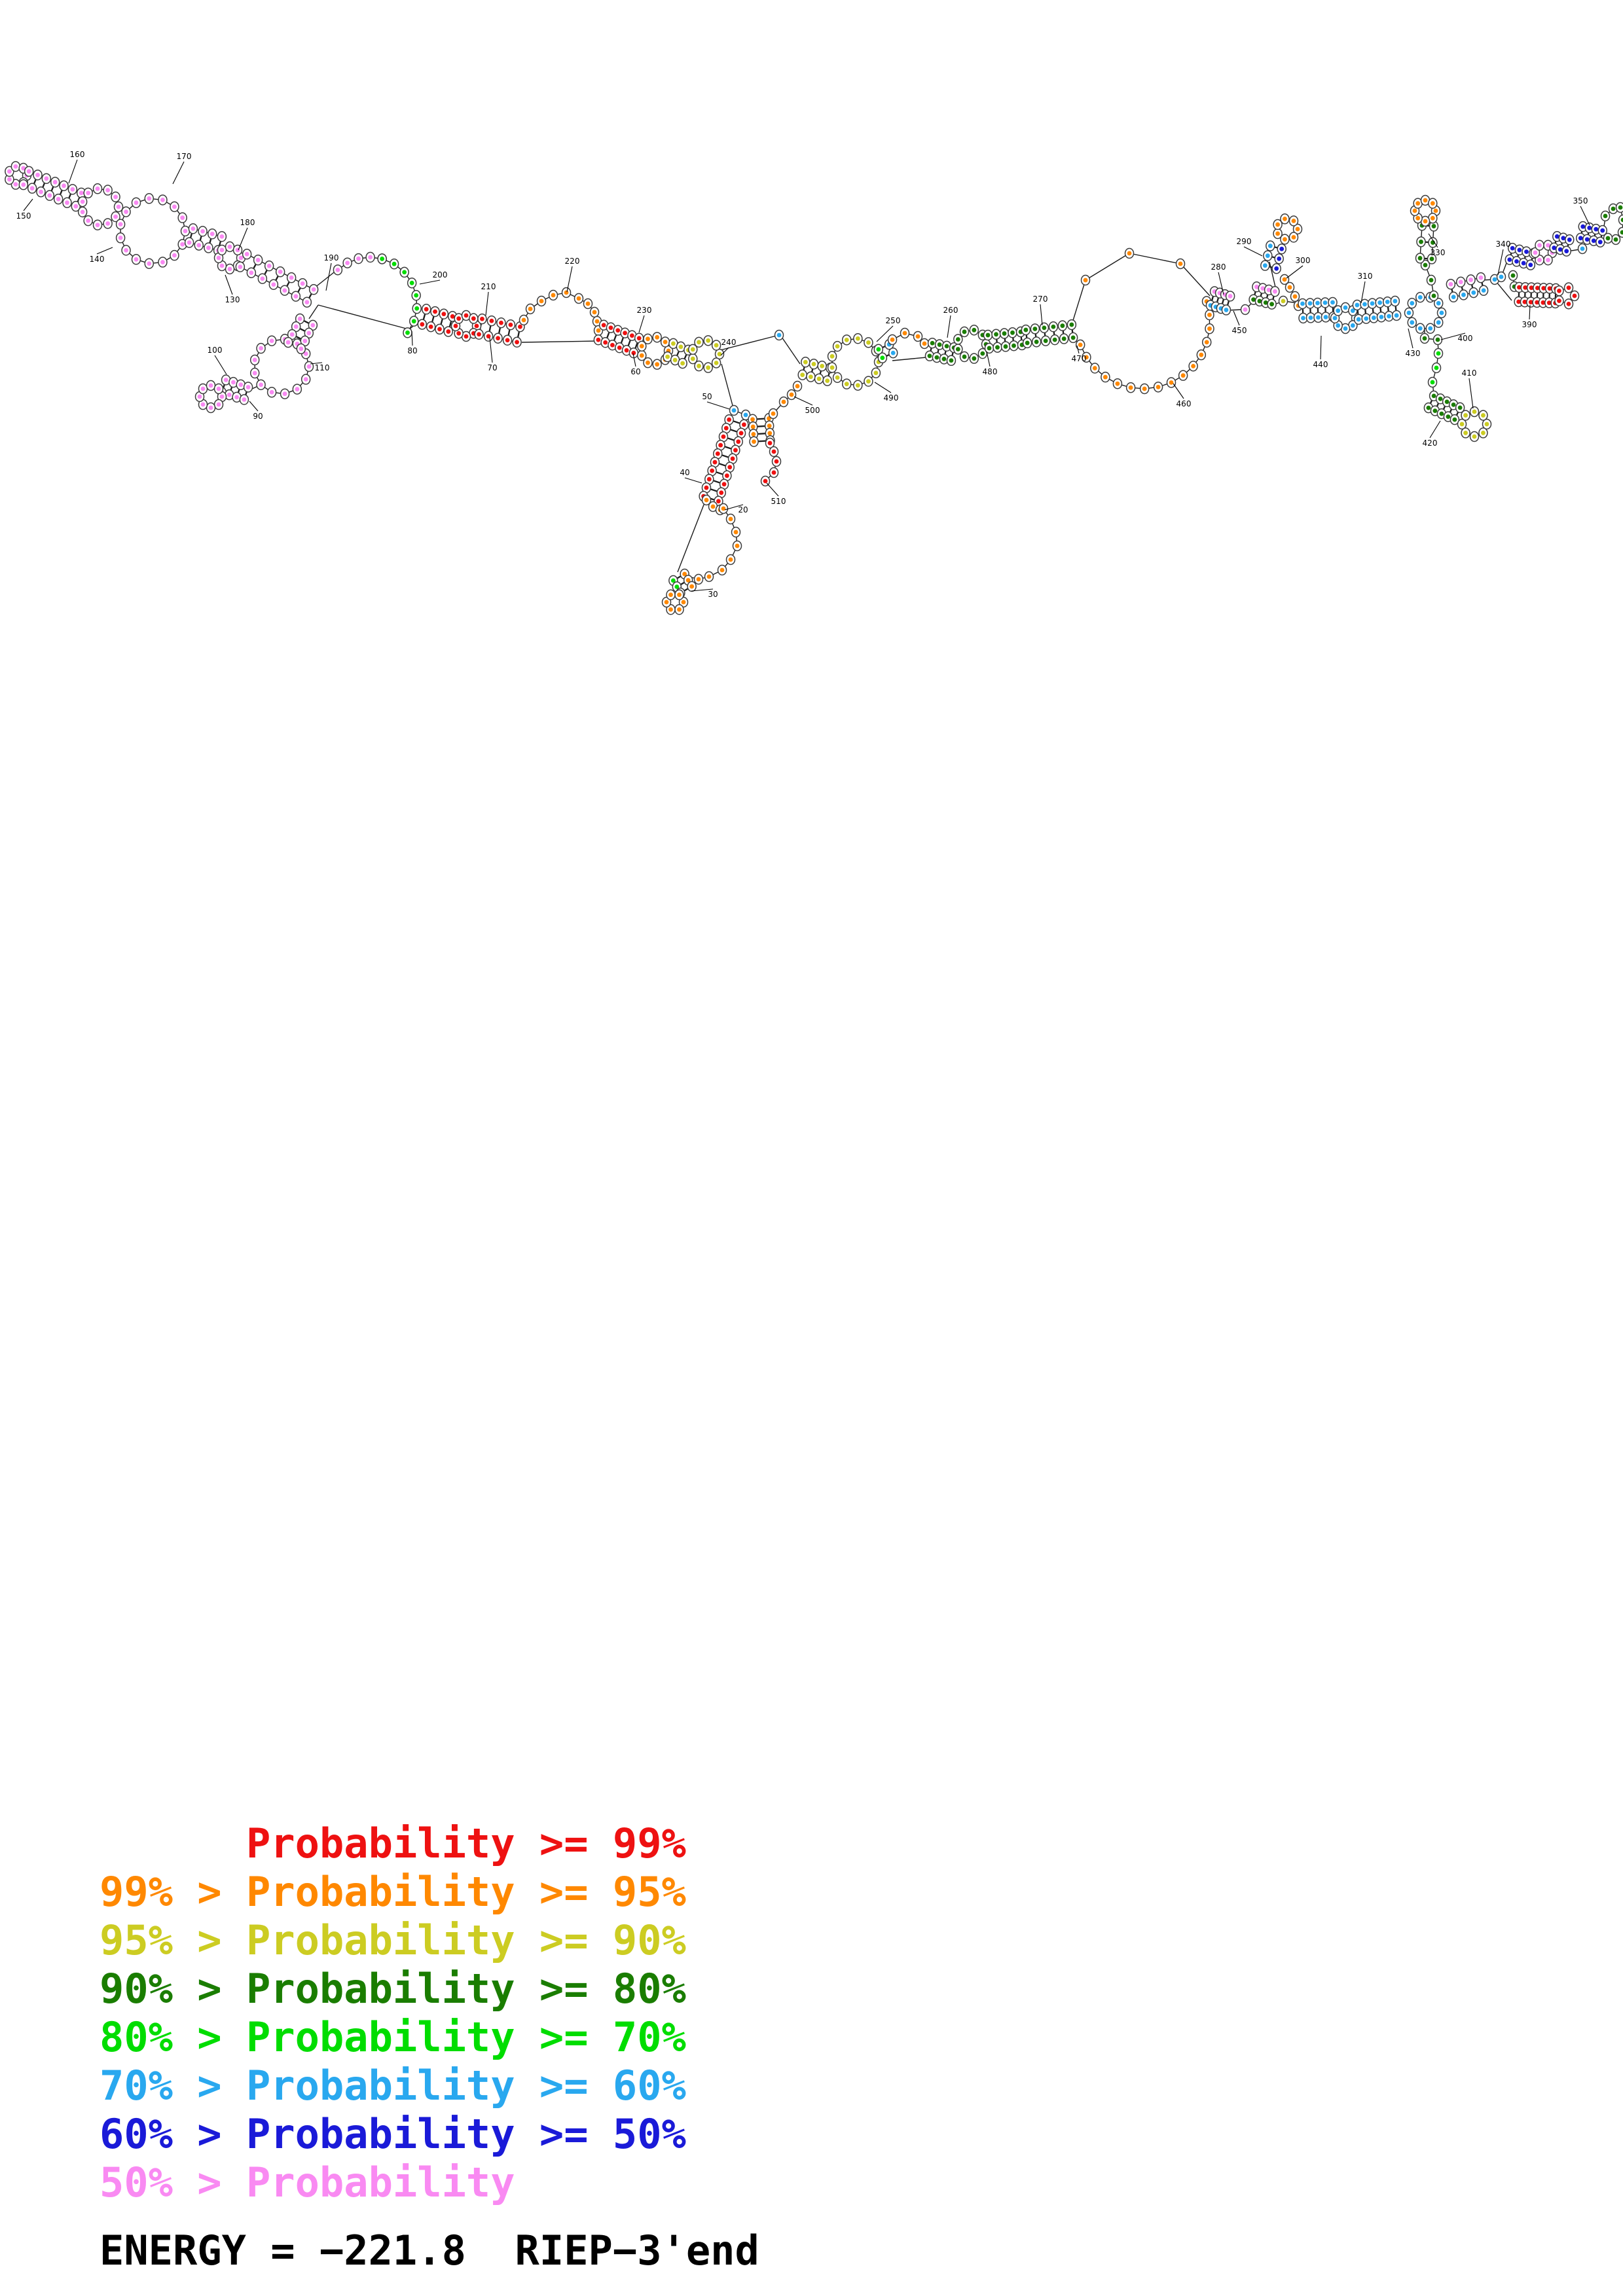 This screenshot has width=1623, height=2296. Describe the element at coordinates (635, 371) in the screenshot. I see `position-label-60: 60` at that location.